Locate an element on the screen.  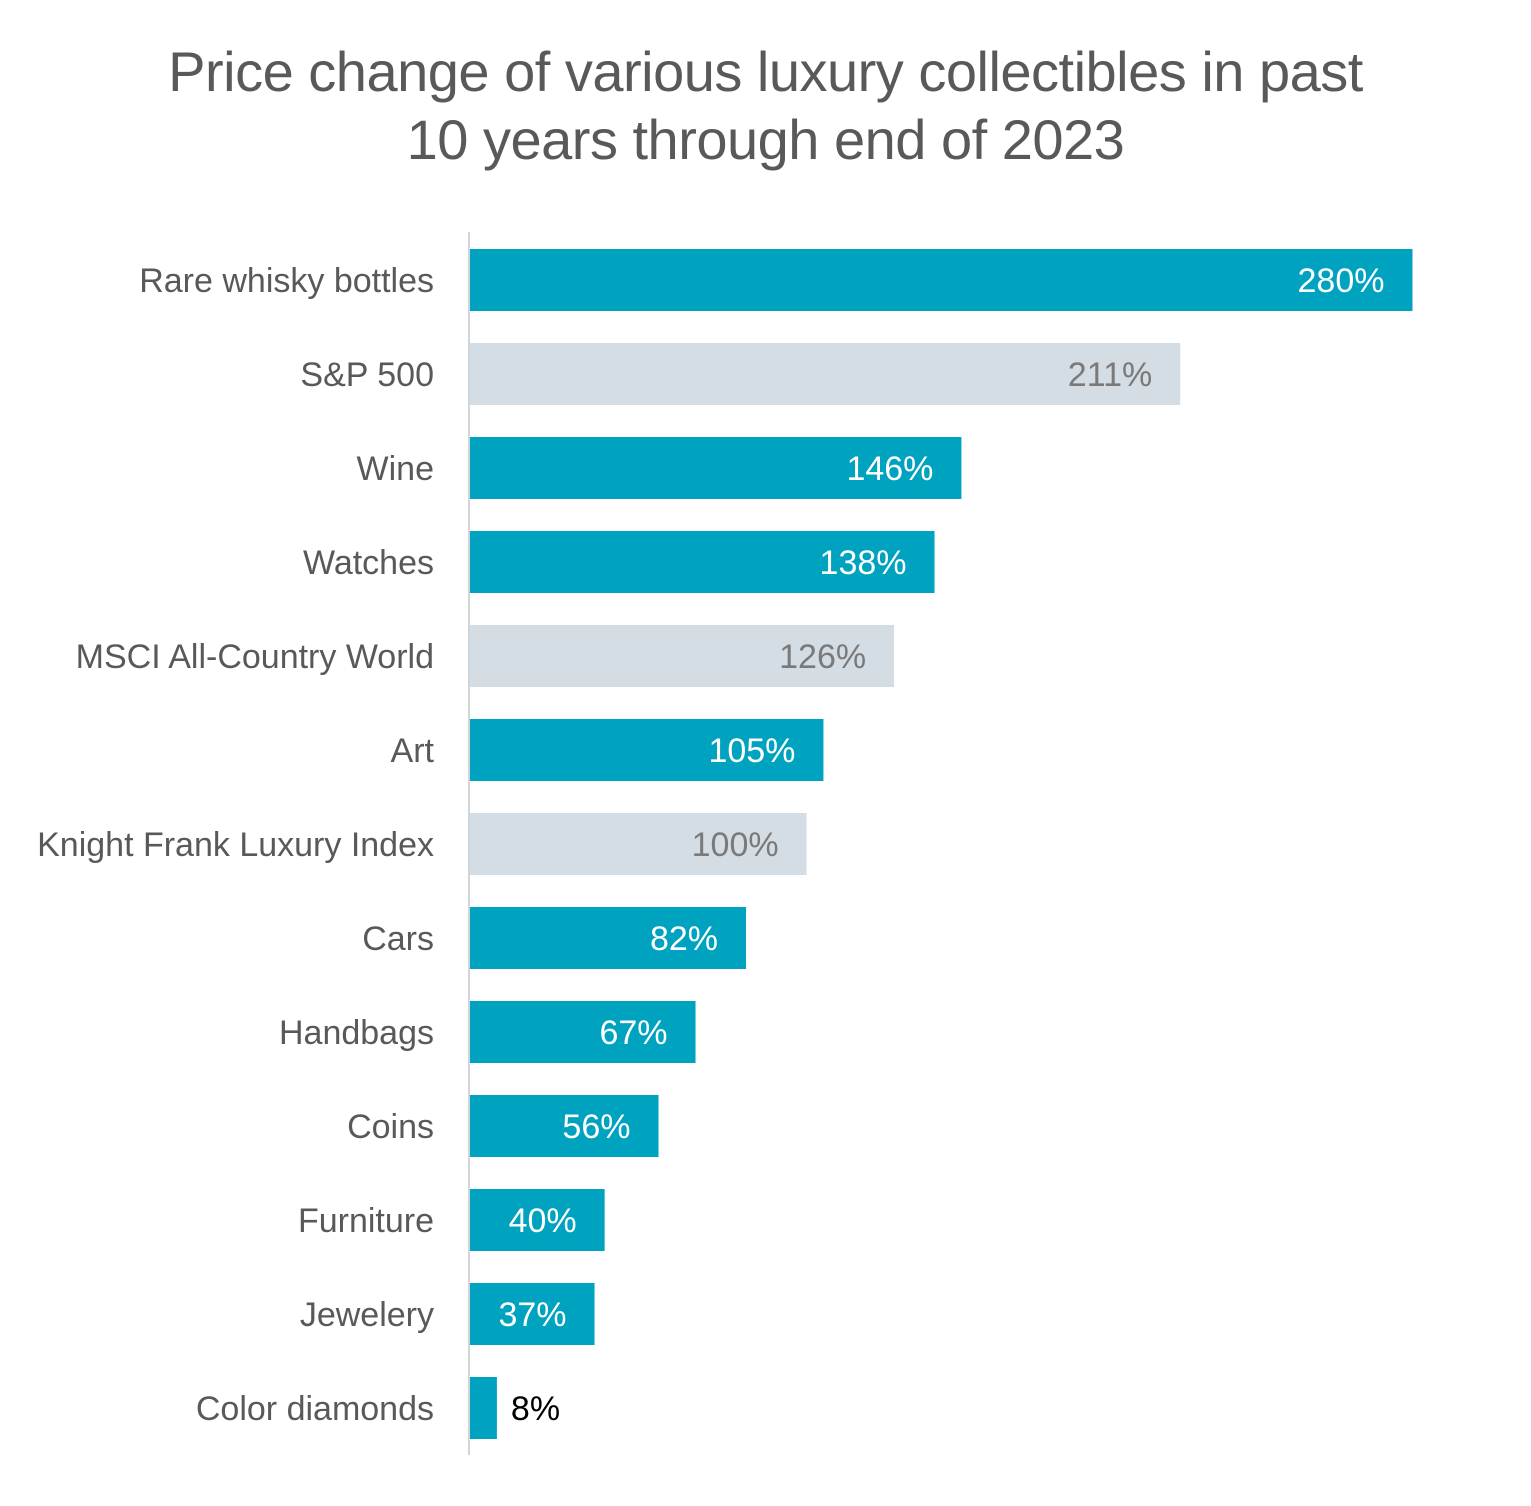
category-label-handbags: Handbags is located at coordinates (356, 1033).